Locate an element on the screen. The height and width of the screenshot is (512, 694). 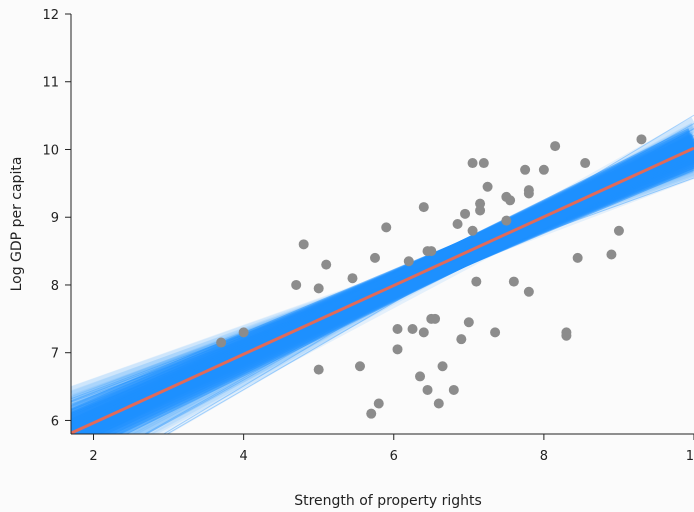
y-axis-title: Log GDP per capita is located at coordinates (17, 224).